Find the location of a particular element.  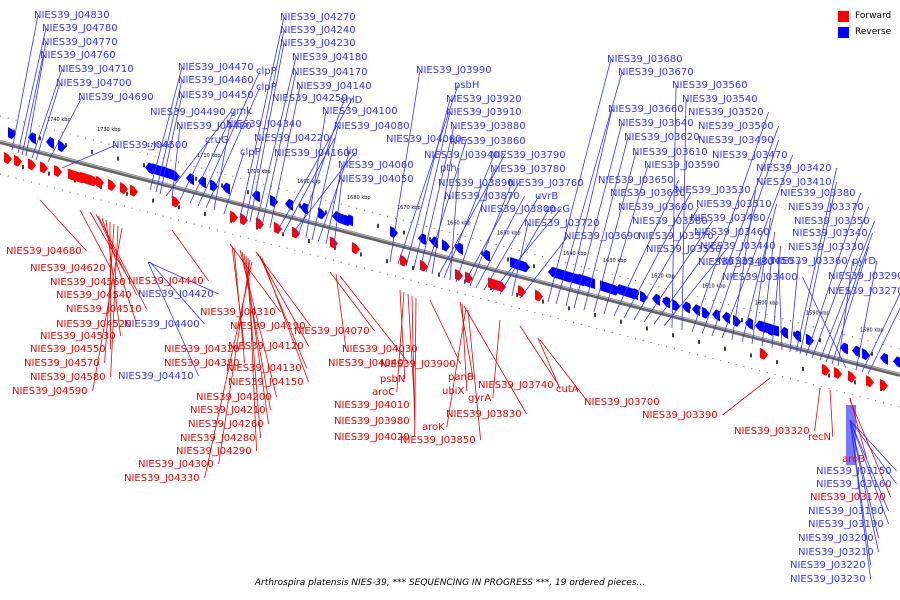

forward-gene-label: NIES39_J04130 is located at coordinates (264, 368).